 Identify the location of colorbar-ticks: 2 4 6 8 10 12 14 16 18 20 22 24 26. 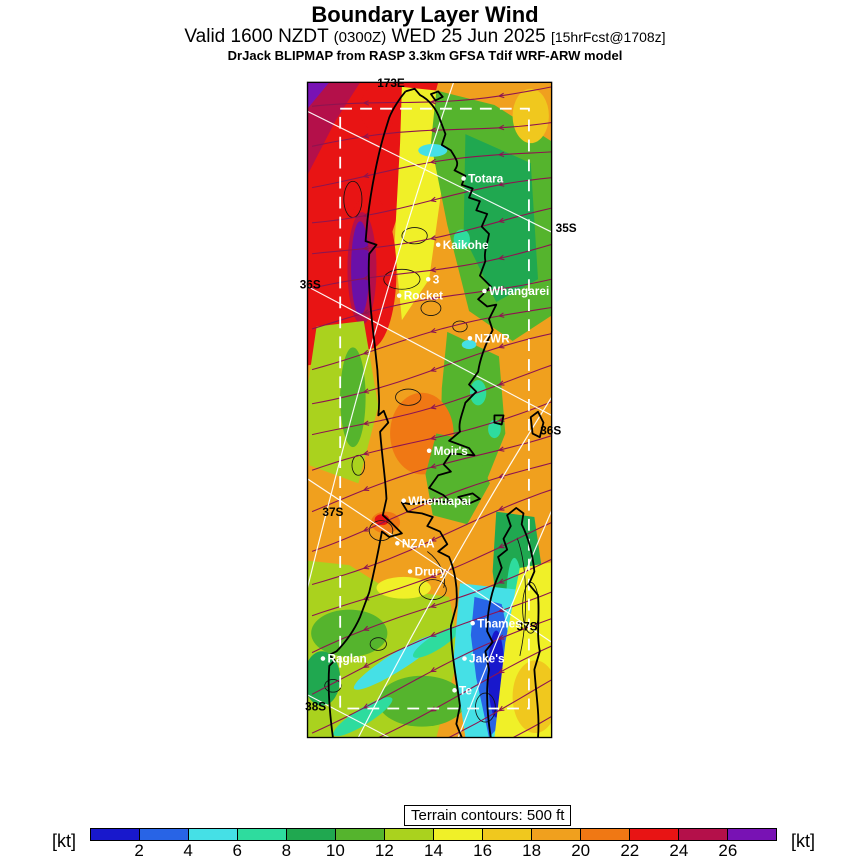
(433, 850).